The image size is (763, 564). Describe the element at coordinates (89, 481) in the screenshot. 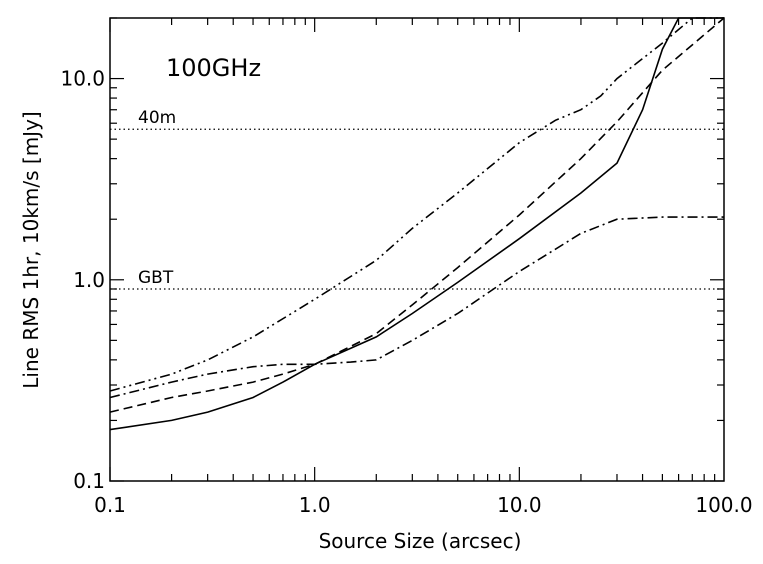

I see `y-tick-label: 0.1` at that location.